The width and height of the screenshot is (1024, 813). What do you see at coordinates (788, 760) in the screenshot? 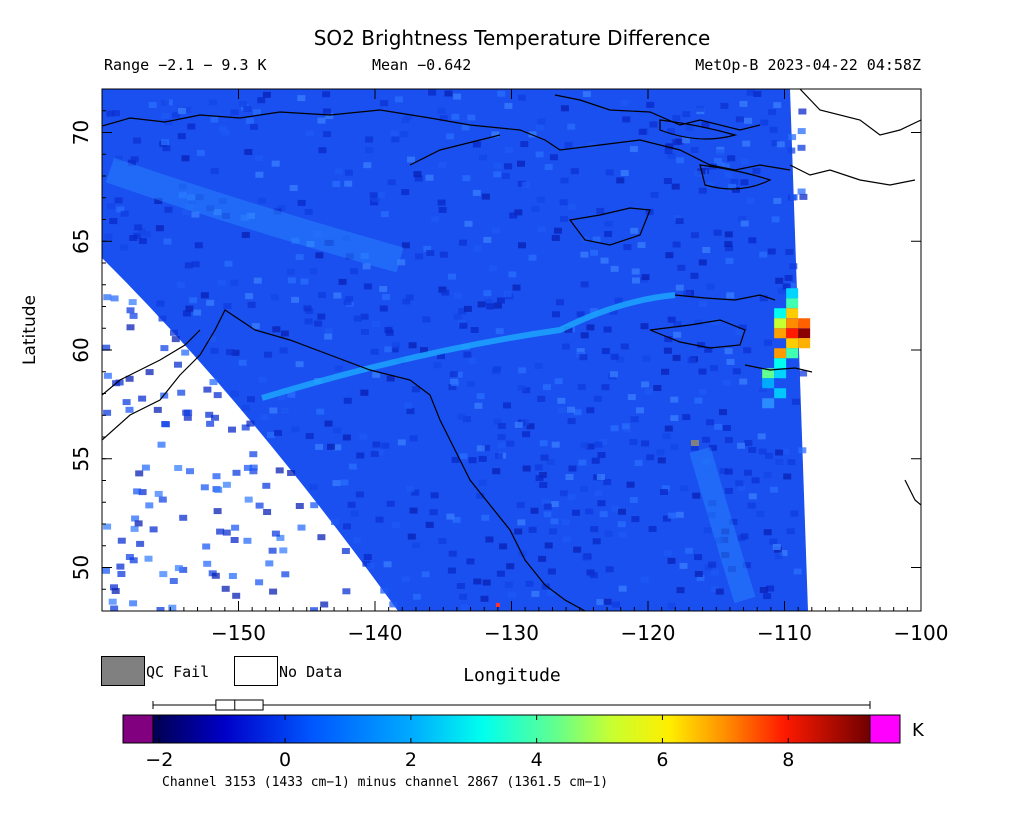
I see `colorbar-tick-label: 8` at bounding box center [788, 760].